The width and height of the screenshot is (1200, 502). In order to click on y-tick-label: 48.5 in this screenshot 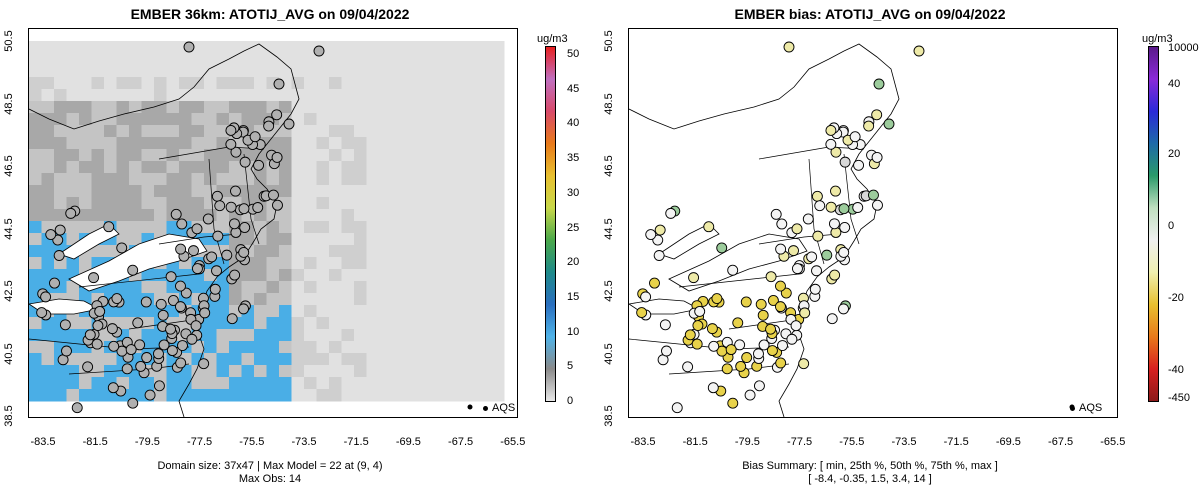, I will do `click(609, 103)`.